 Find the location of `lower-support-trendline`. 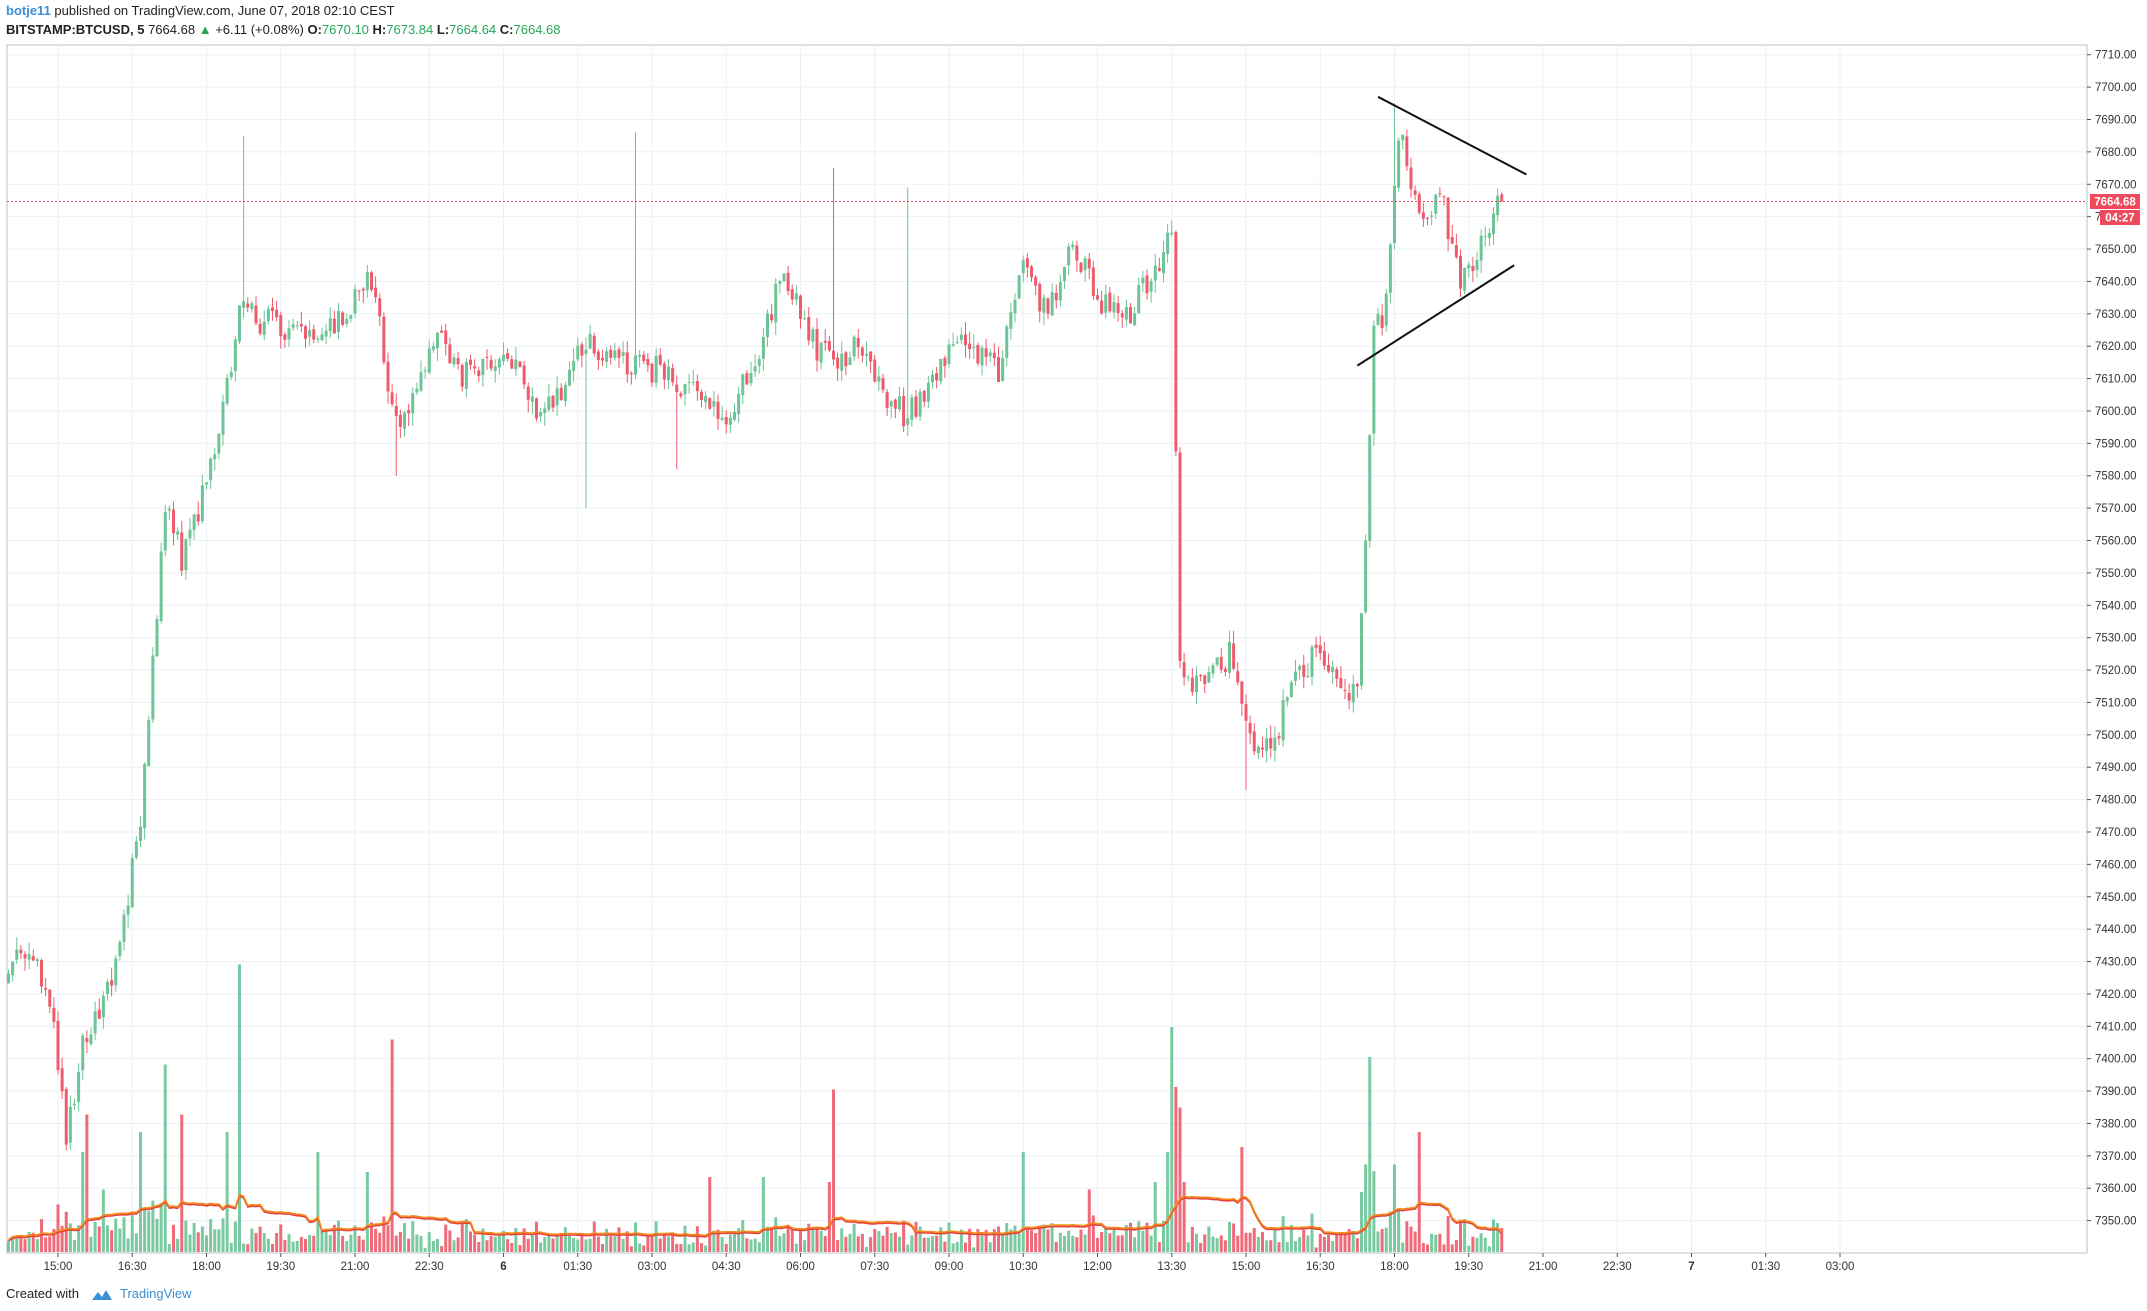

lower-support-trendline is located at coordinates (1435, 315).